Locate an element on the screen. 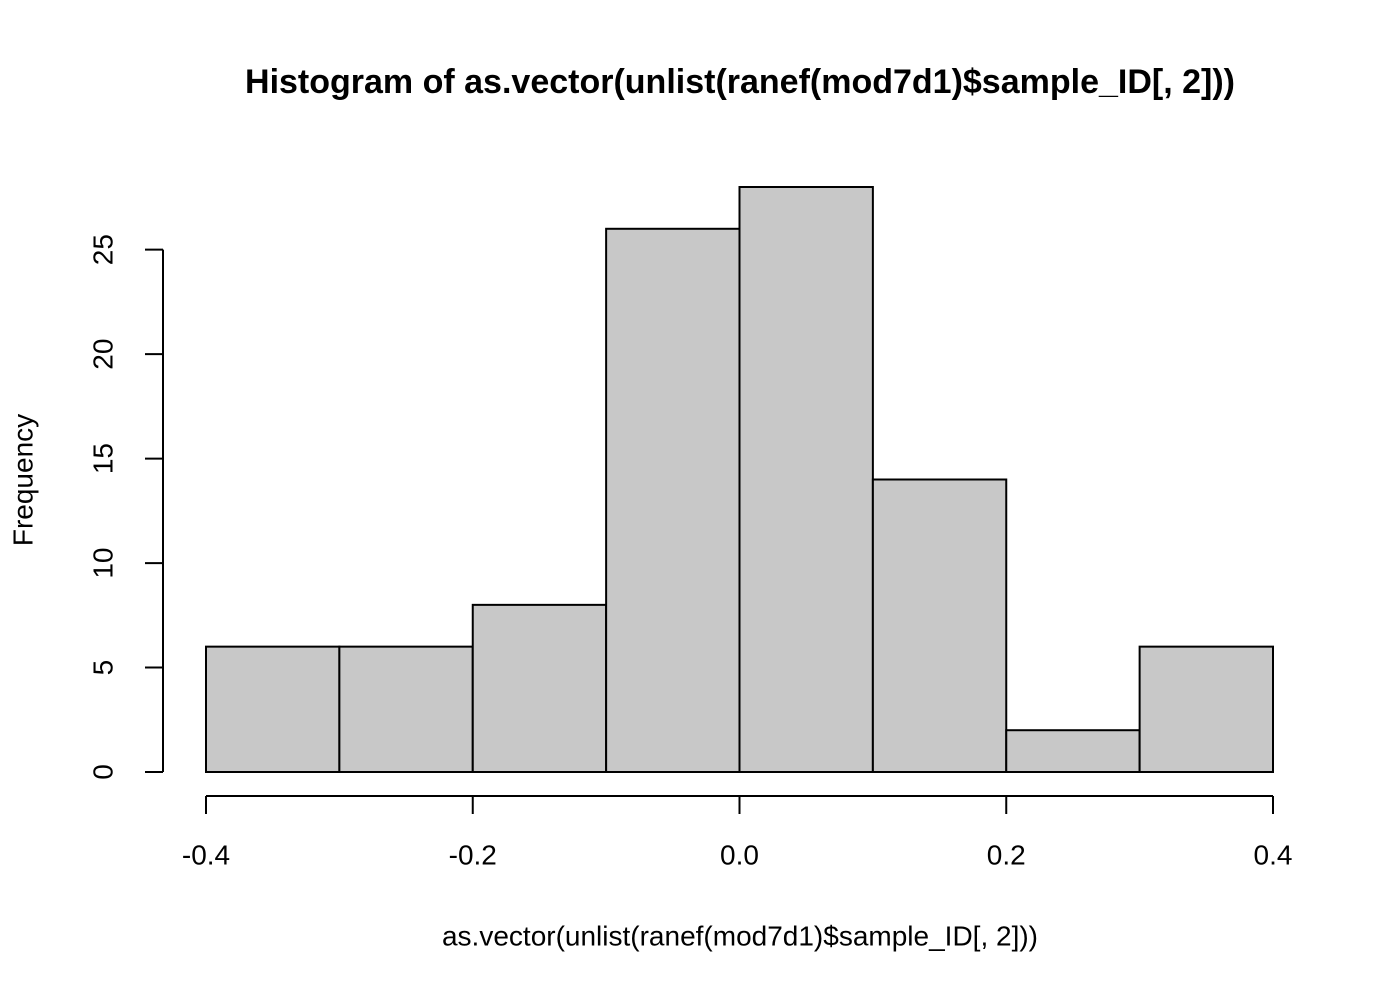 This screenshot has height=1000, width=1400. x-tick-label: 0.2 is located at coordinates (1006, 854).